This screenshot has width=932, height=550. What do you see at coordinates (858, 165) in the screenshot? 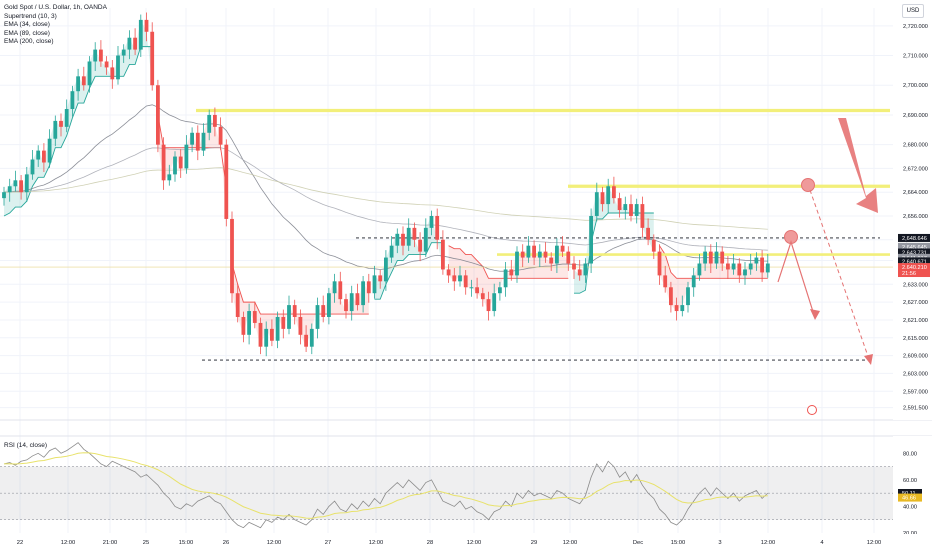
I see `bearish-arrow` at bounding box center [858, 165].